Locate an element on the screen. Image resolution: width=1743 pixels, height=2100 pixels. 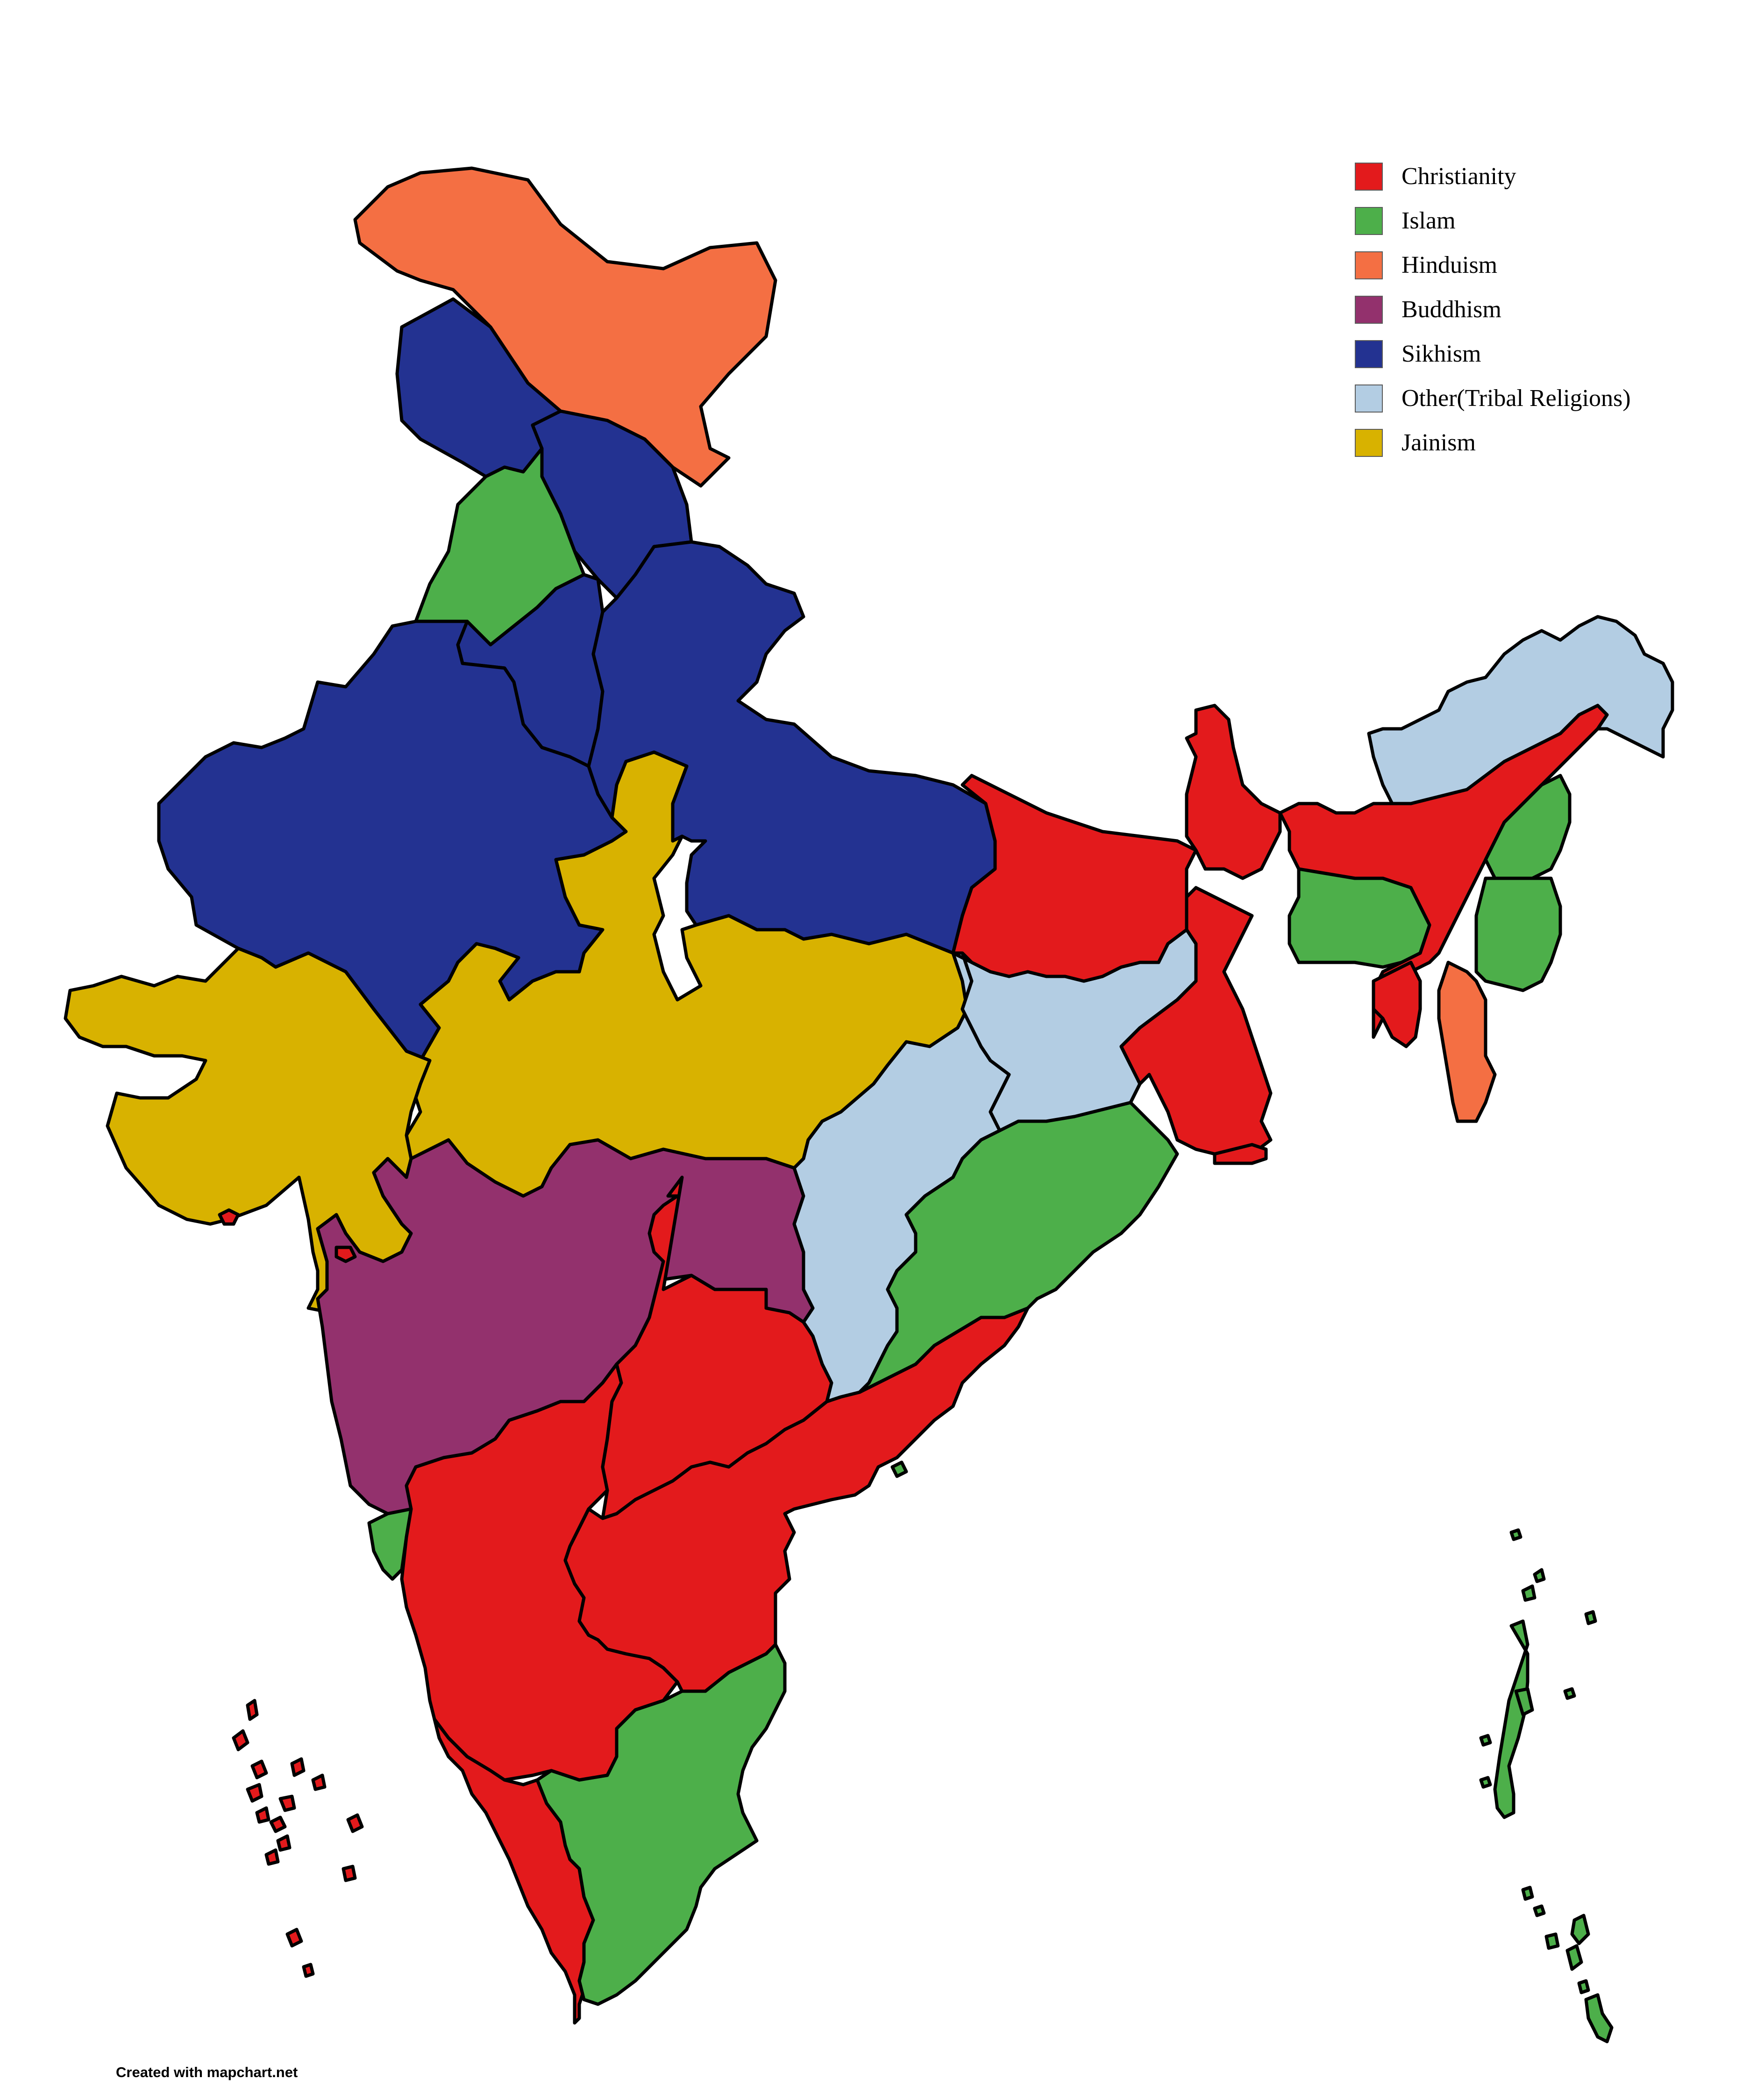
legend-swatch-other-tribal is located at coordinates (1369, 398).